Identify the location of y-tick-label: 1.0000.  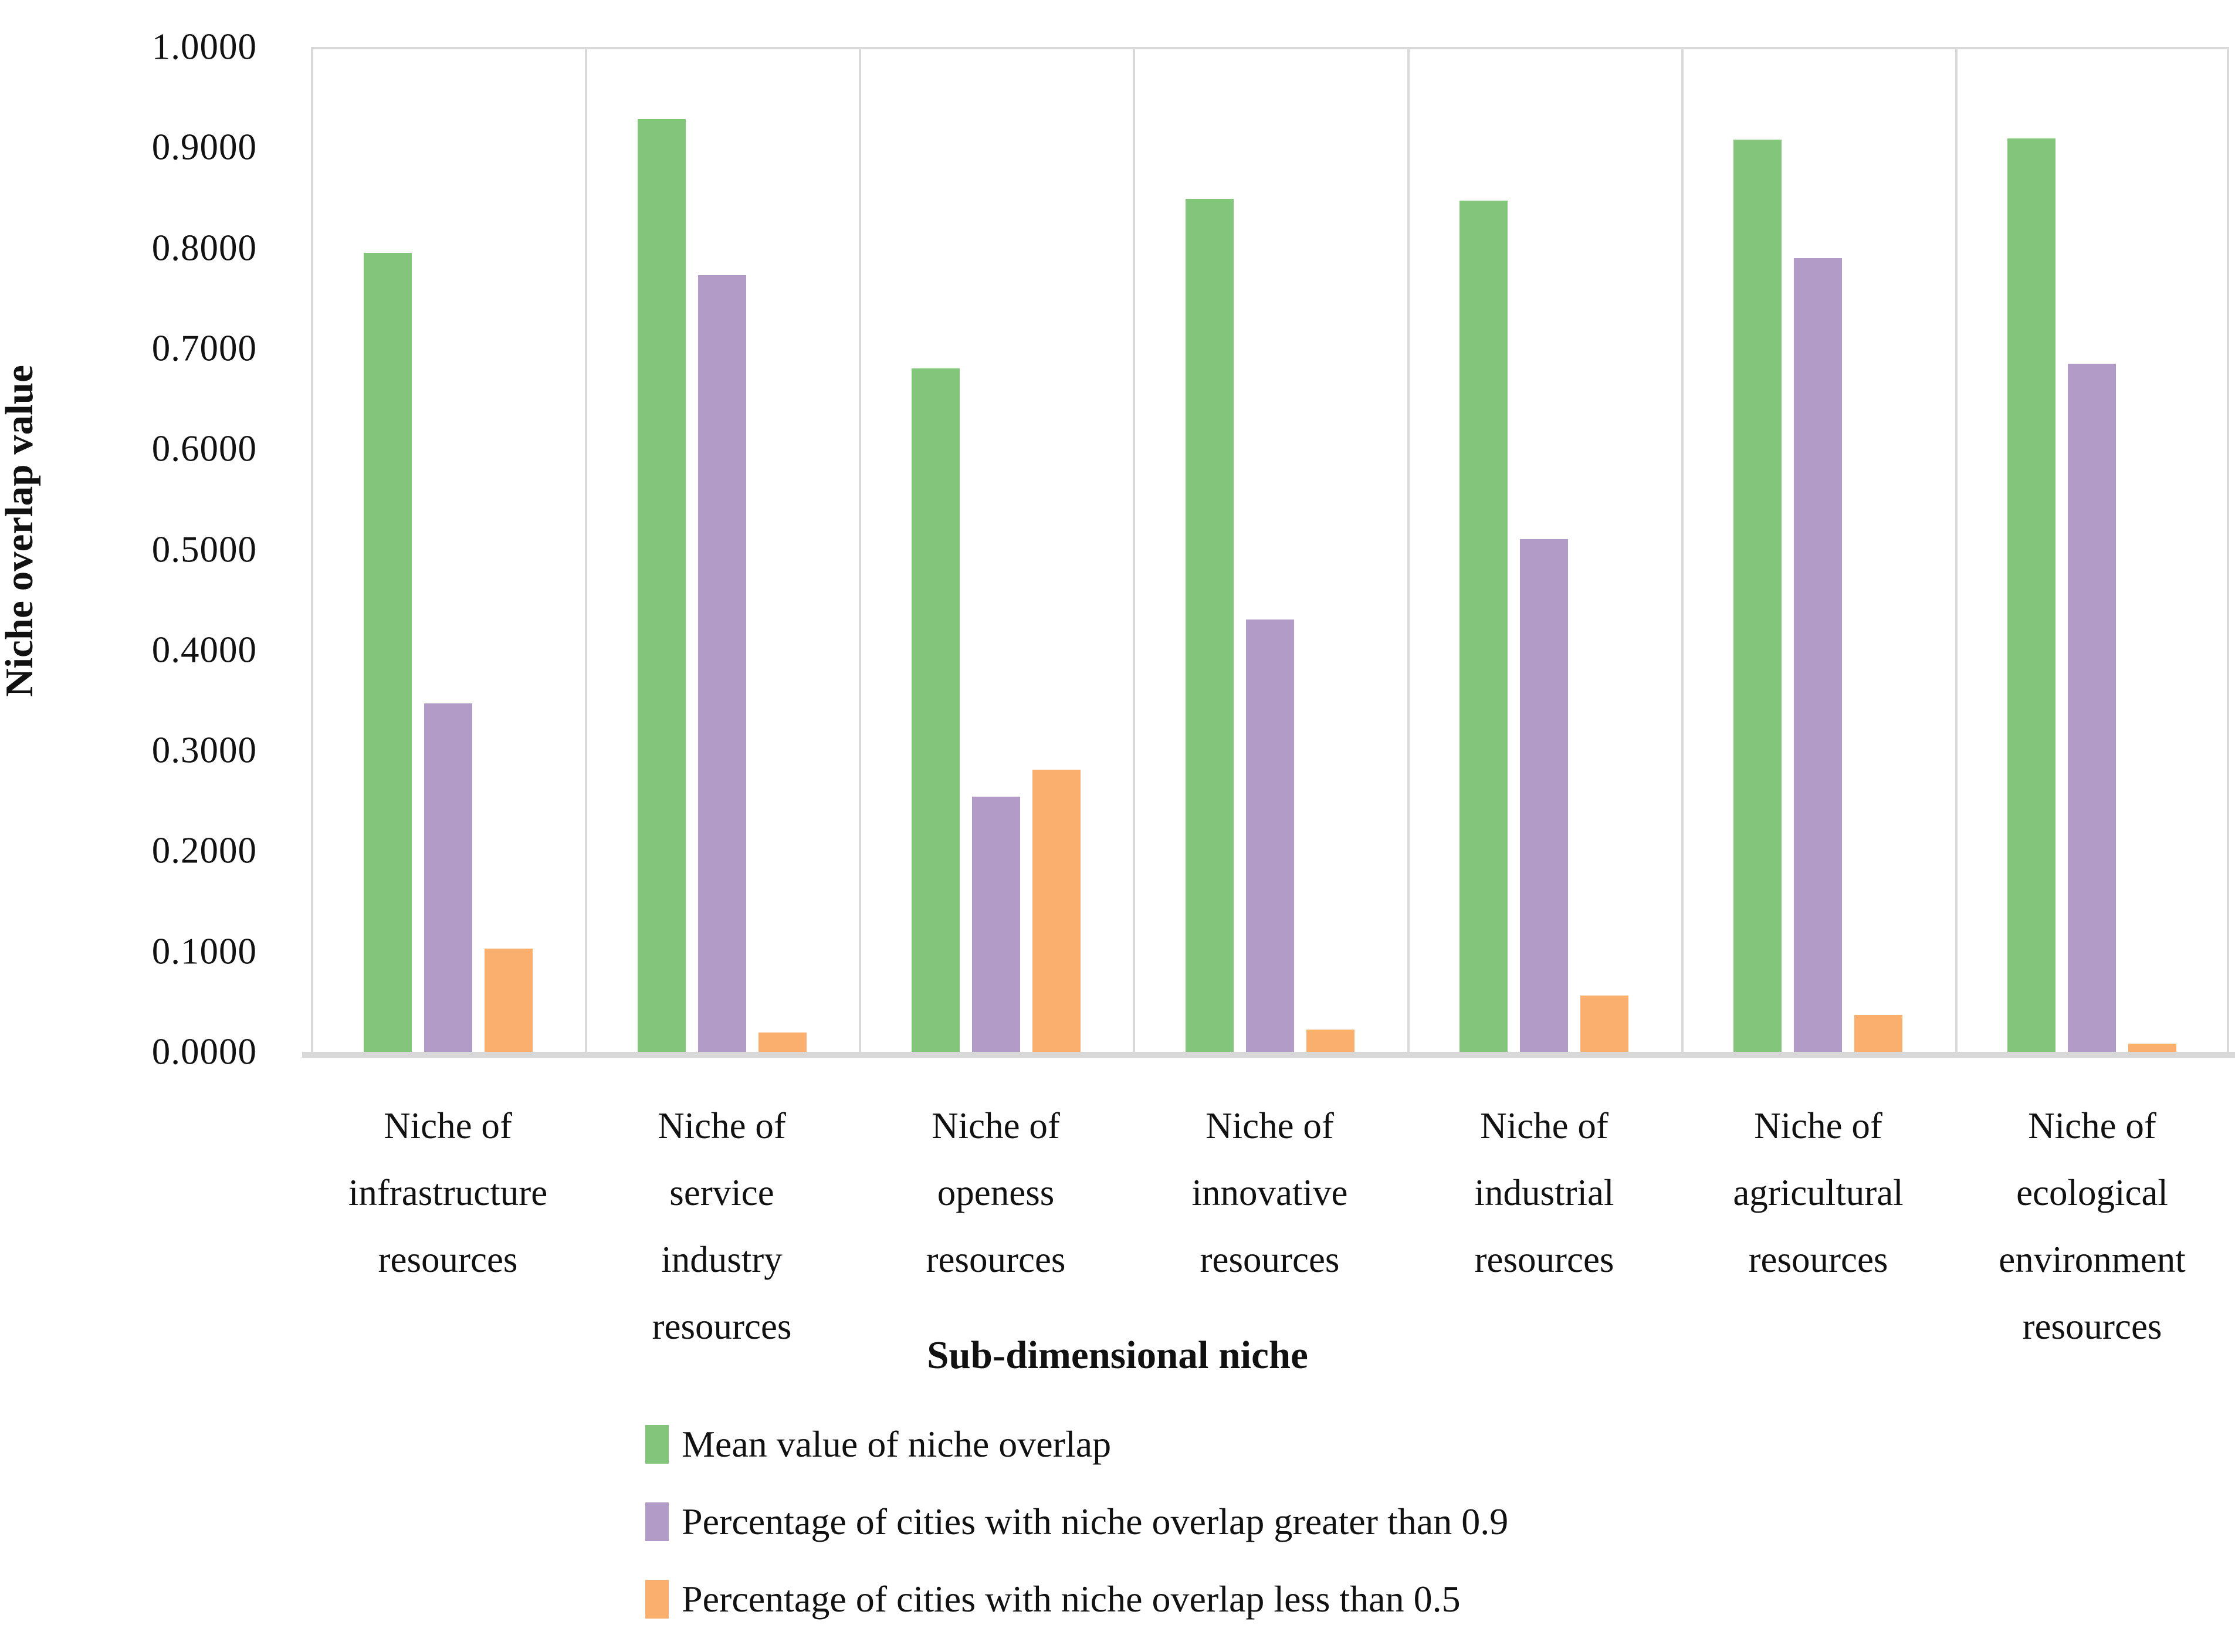
(204, 46).